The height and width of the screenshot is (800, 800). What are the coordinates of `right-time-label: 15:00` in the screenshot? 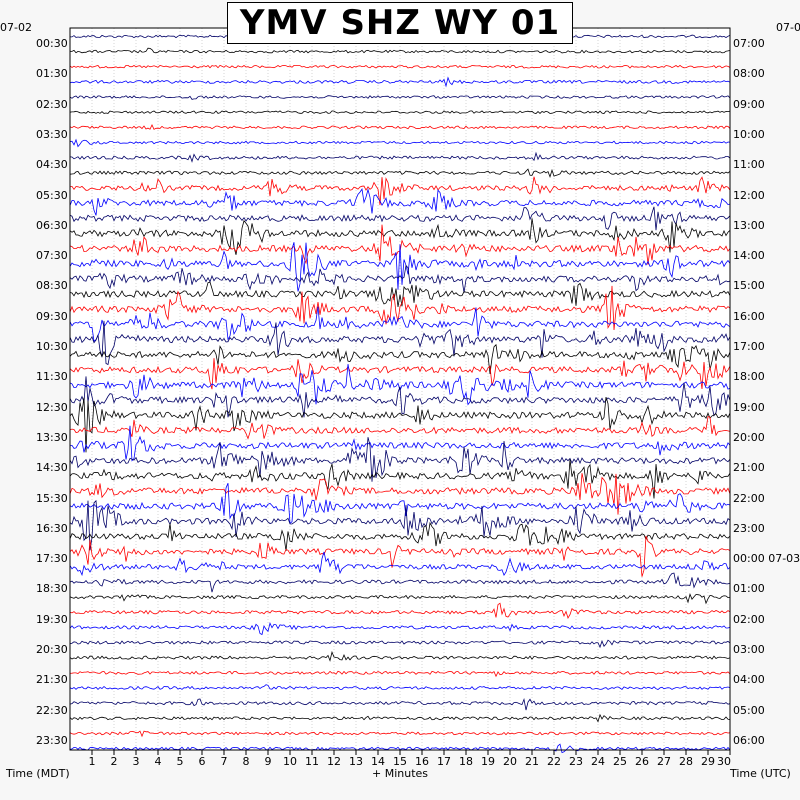 It's located at (749, 286).